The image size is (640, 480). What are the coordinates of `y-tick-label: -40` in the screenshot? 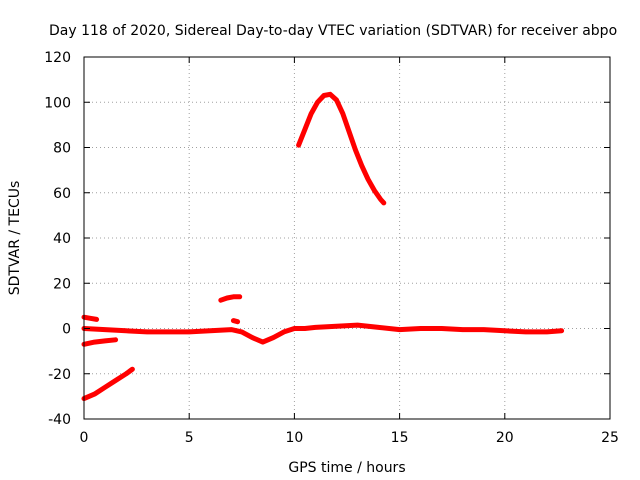 It's located at (59, 420).